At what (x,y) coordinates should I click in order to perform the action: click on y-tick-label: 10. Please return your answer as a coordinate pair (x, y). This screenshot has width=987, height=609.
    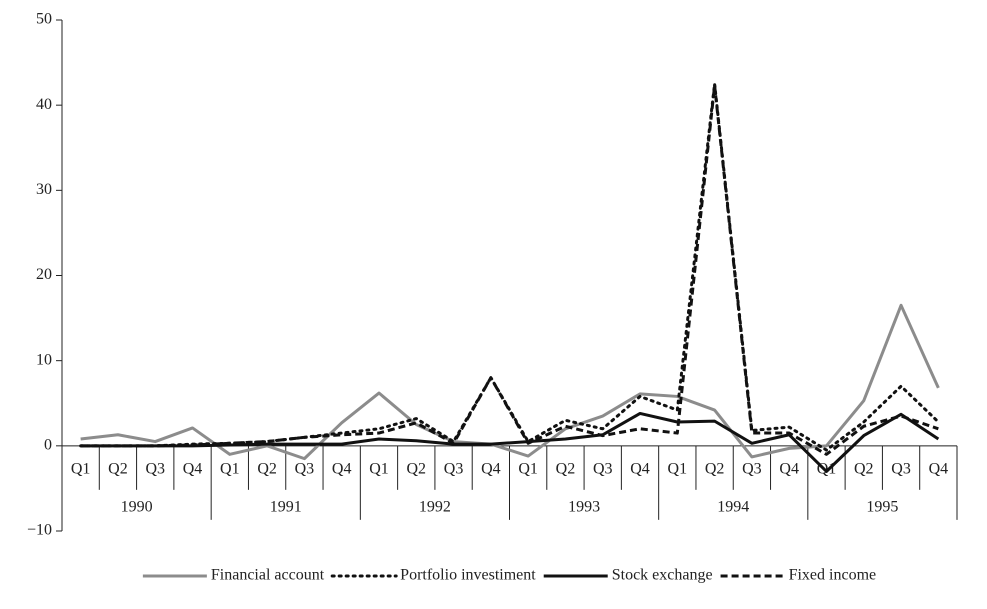
    Looking at the image, I should click on (44, 359).